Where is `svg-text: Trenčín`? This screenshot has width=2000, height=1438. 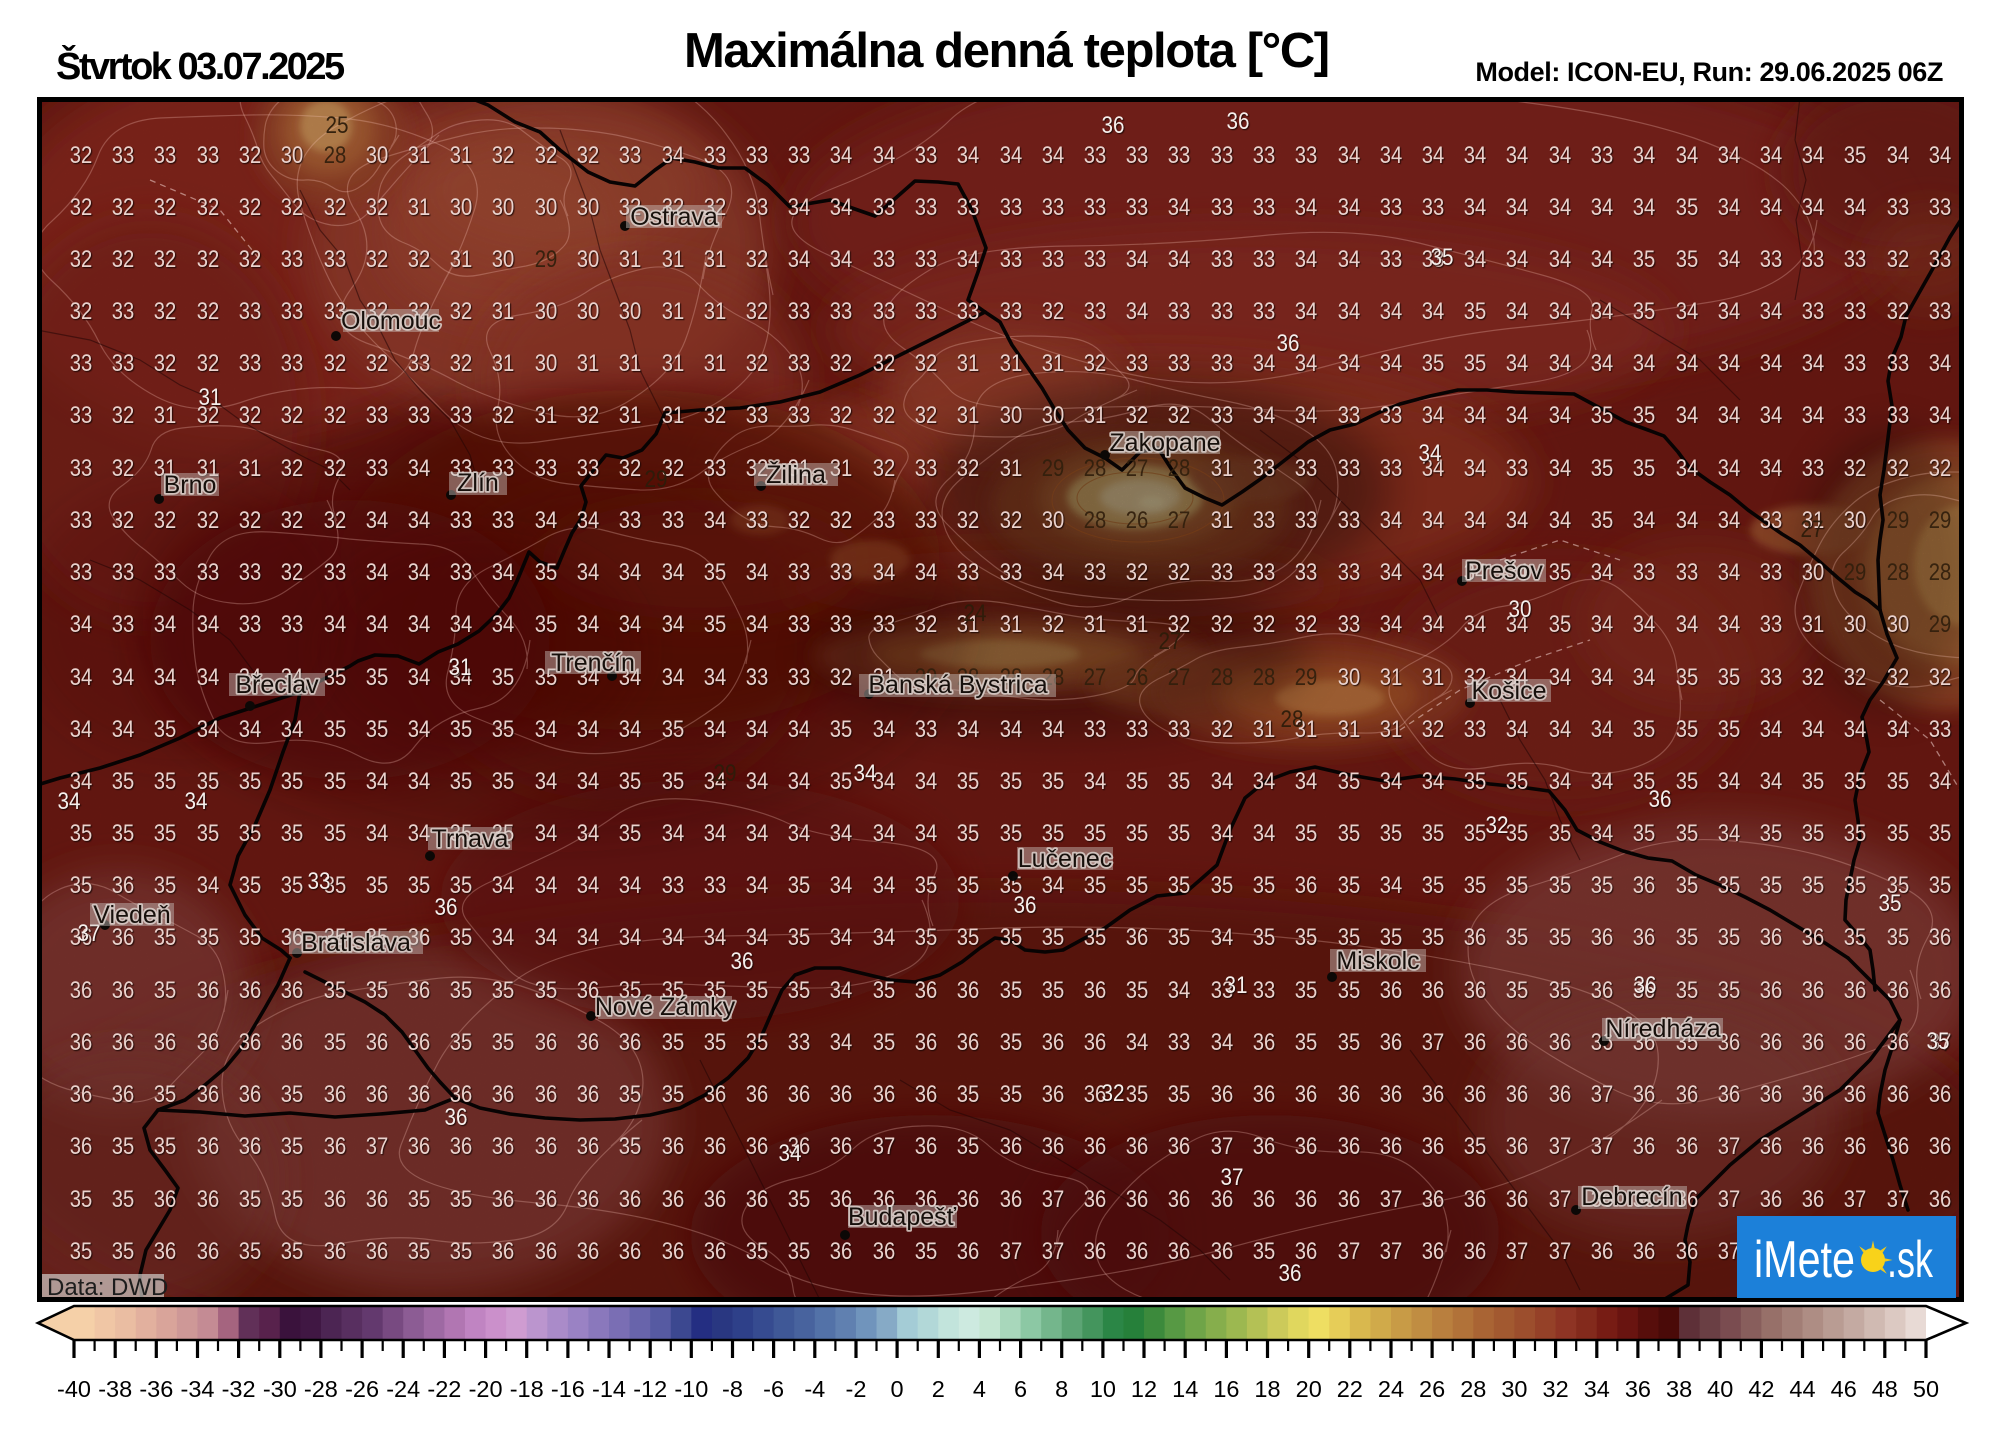 svg-text: Trenčín is located at coordinates (593, 663).